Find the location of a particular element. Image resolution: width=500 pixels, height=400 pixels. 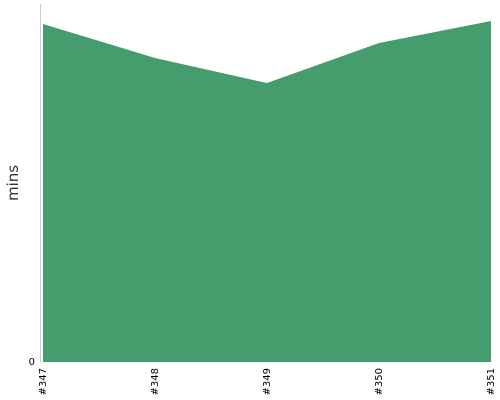

x-tick-label: #351 is located at coordinates (491, 381).